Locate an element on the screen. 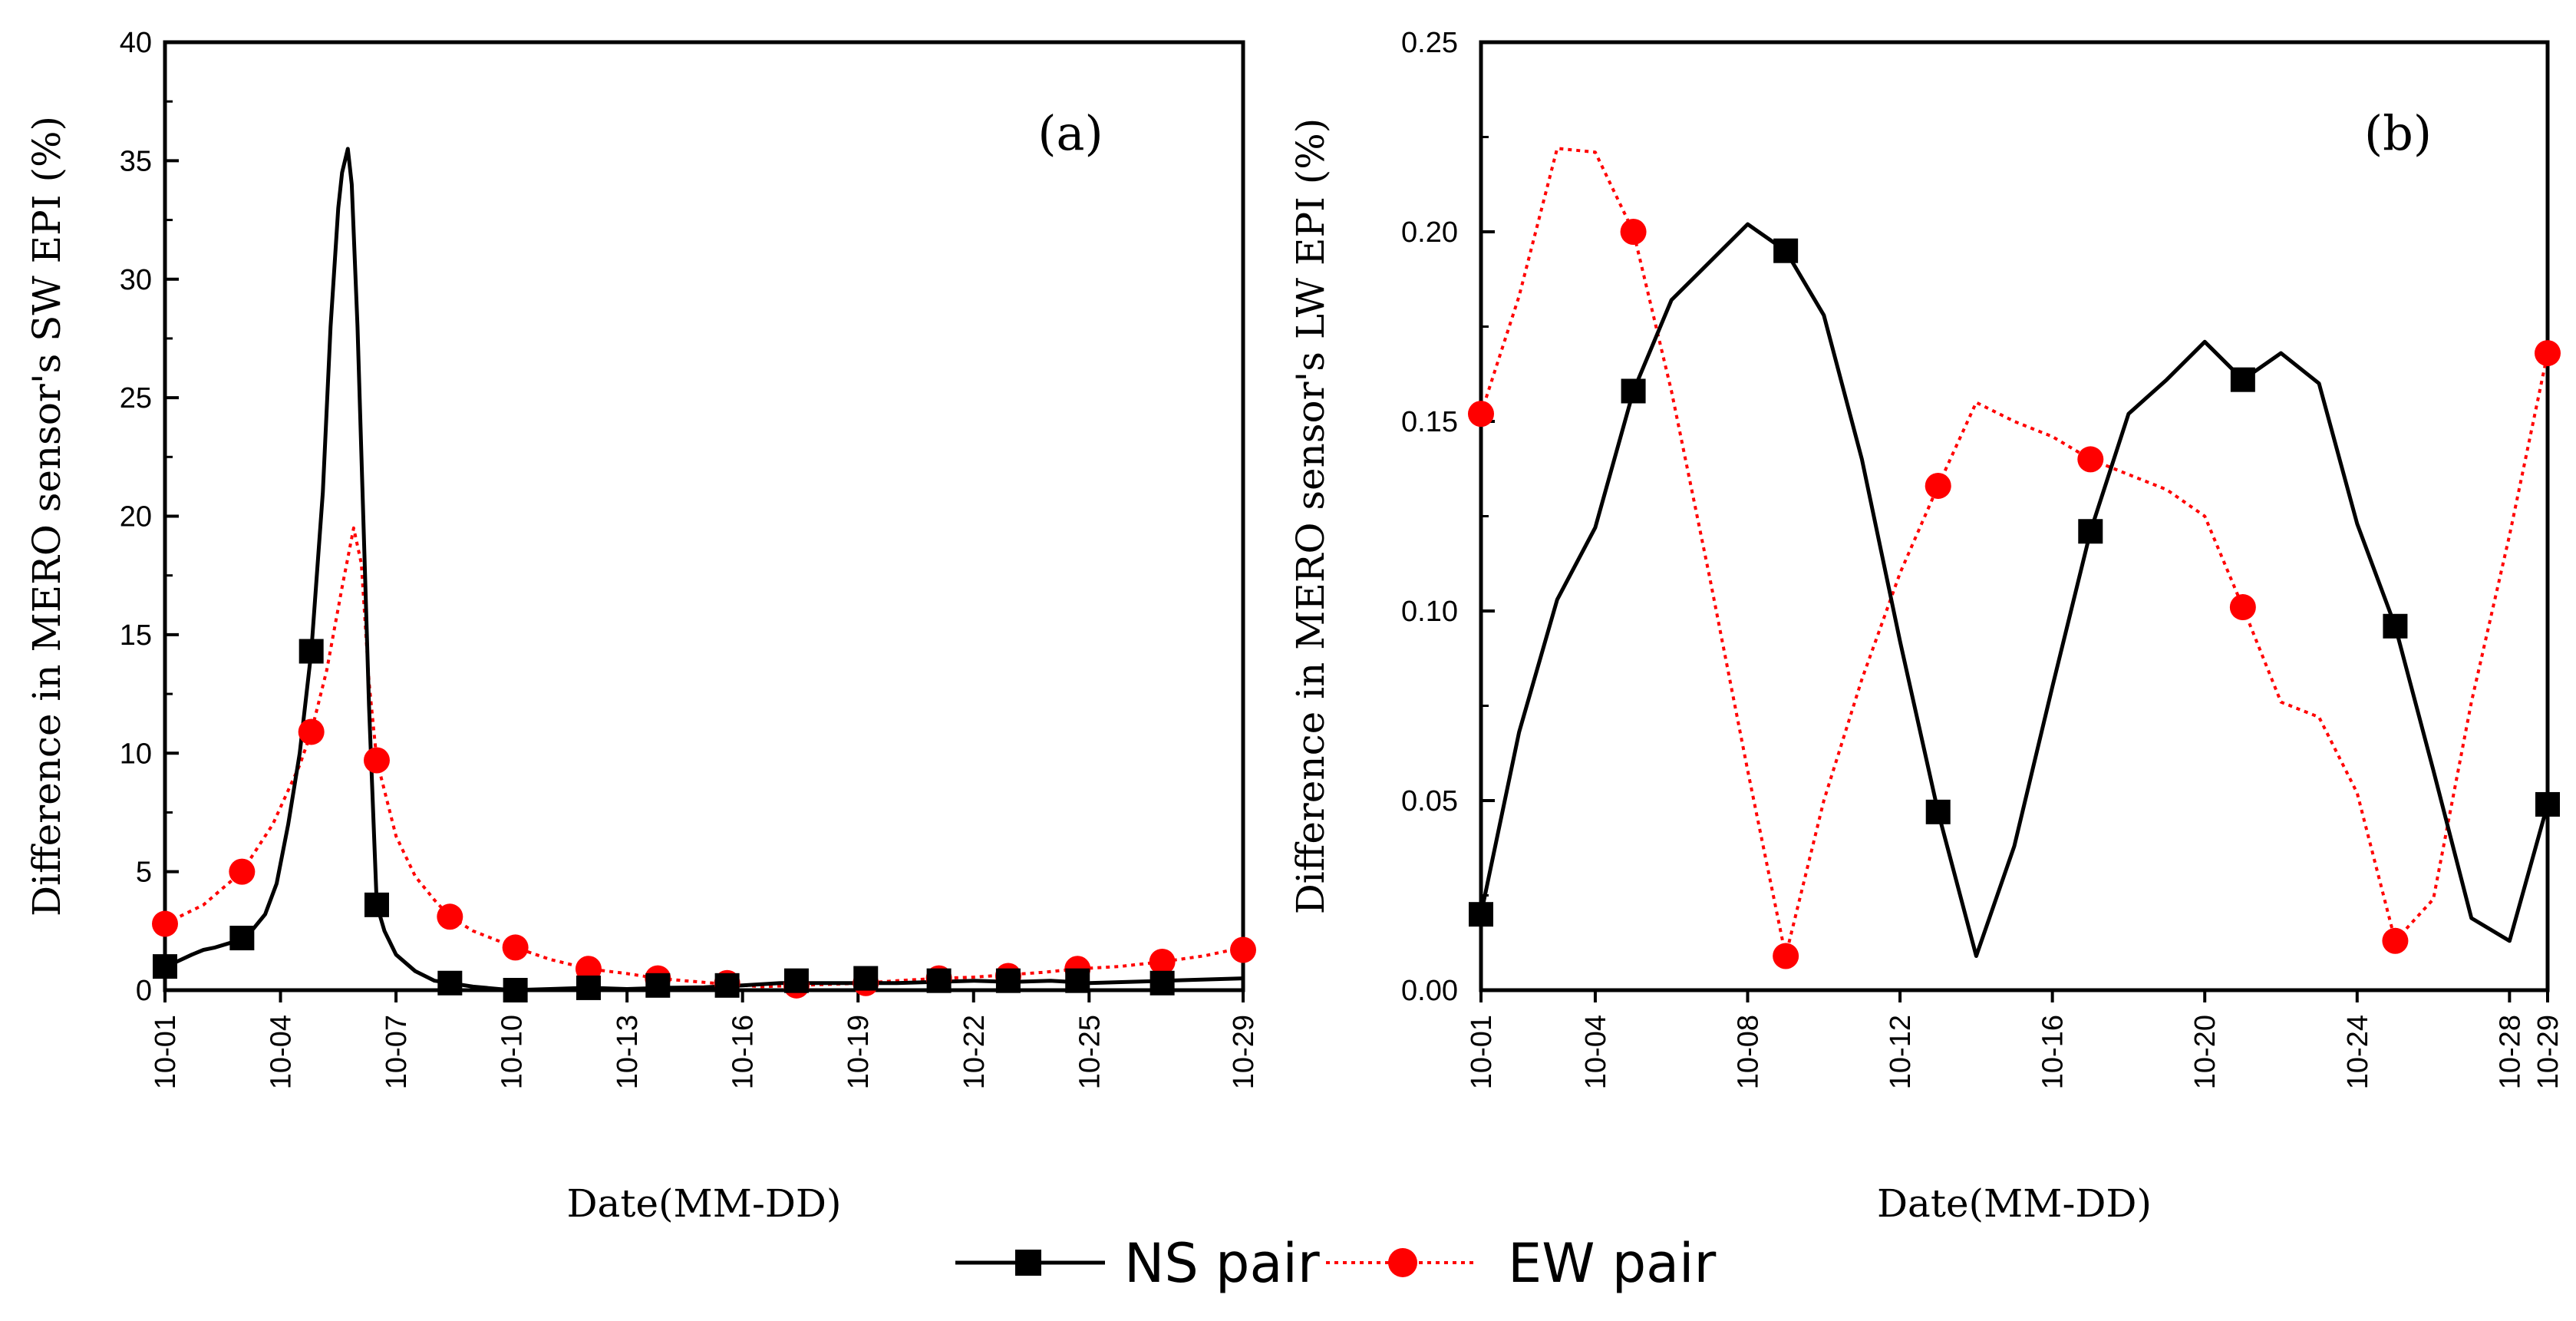 This screenshot has height=1321, width=2576. x-tick-label: 10-10 is located at coordinates (512, 1052).